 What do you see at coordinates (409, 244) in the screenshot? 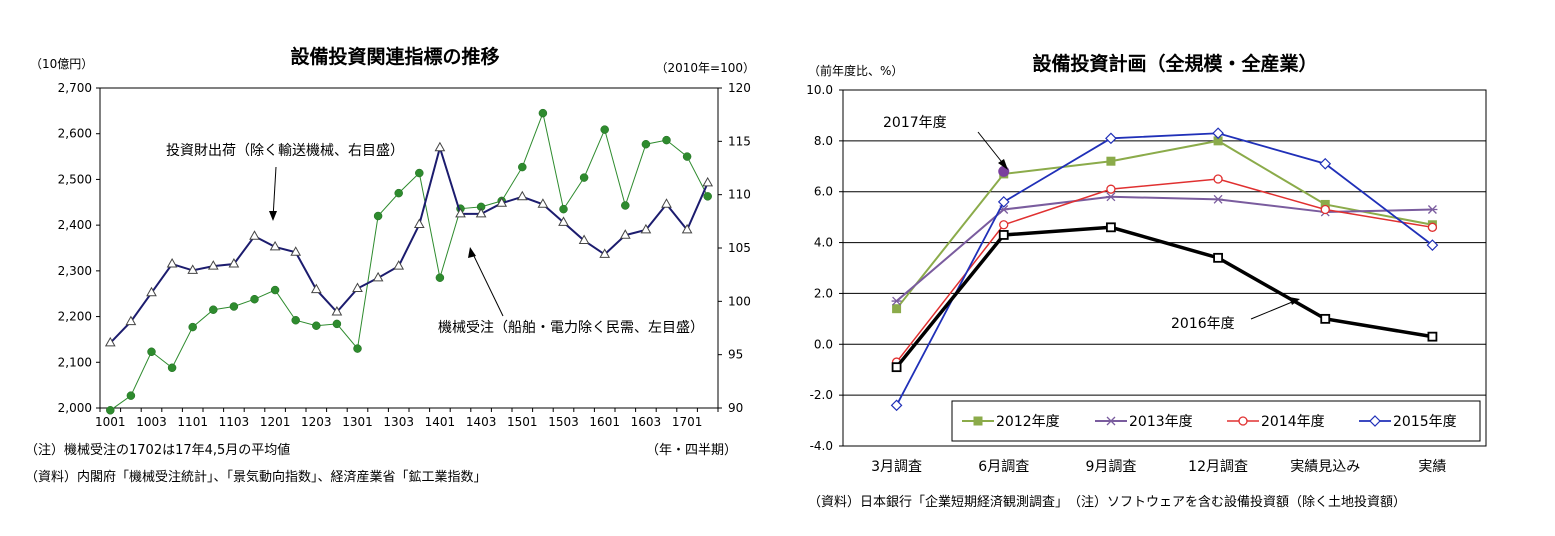
I see `investment-shipments-line` at bounding box center [409, 244].